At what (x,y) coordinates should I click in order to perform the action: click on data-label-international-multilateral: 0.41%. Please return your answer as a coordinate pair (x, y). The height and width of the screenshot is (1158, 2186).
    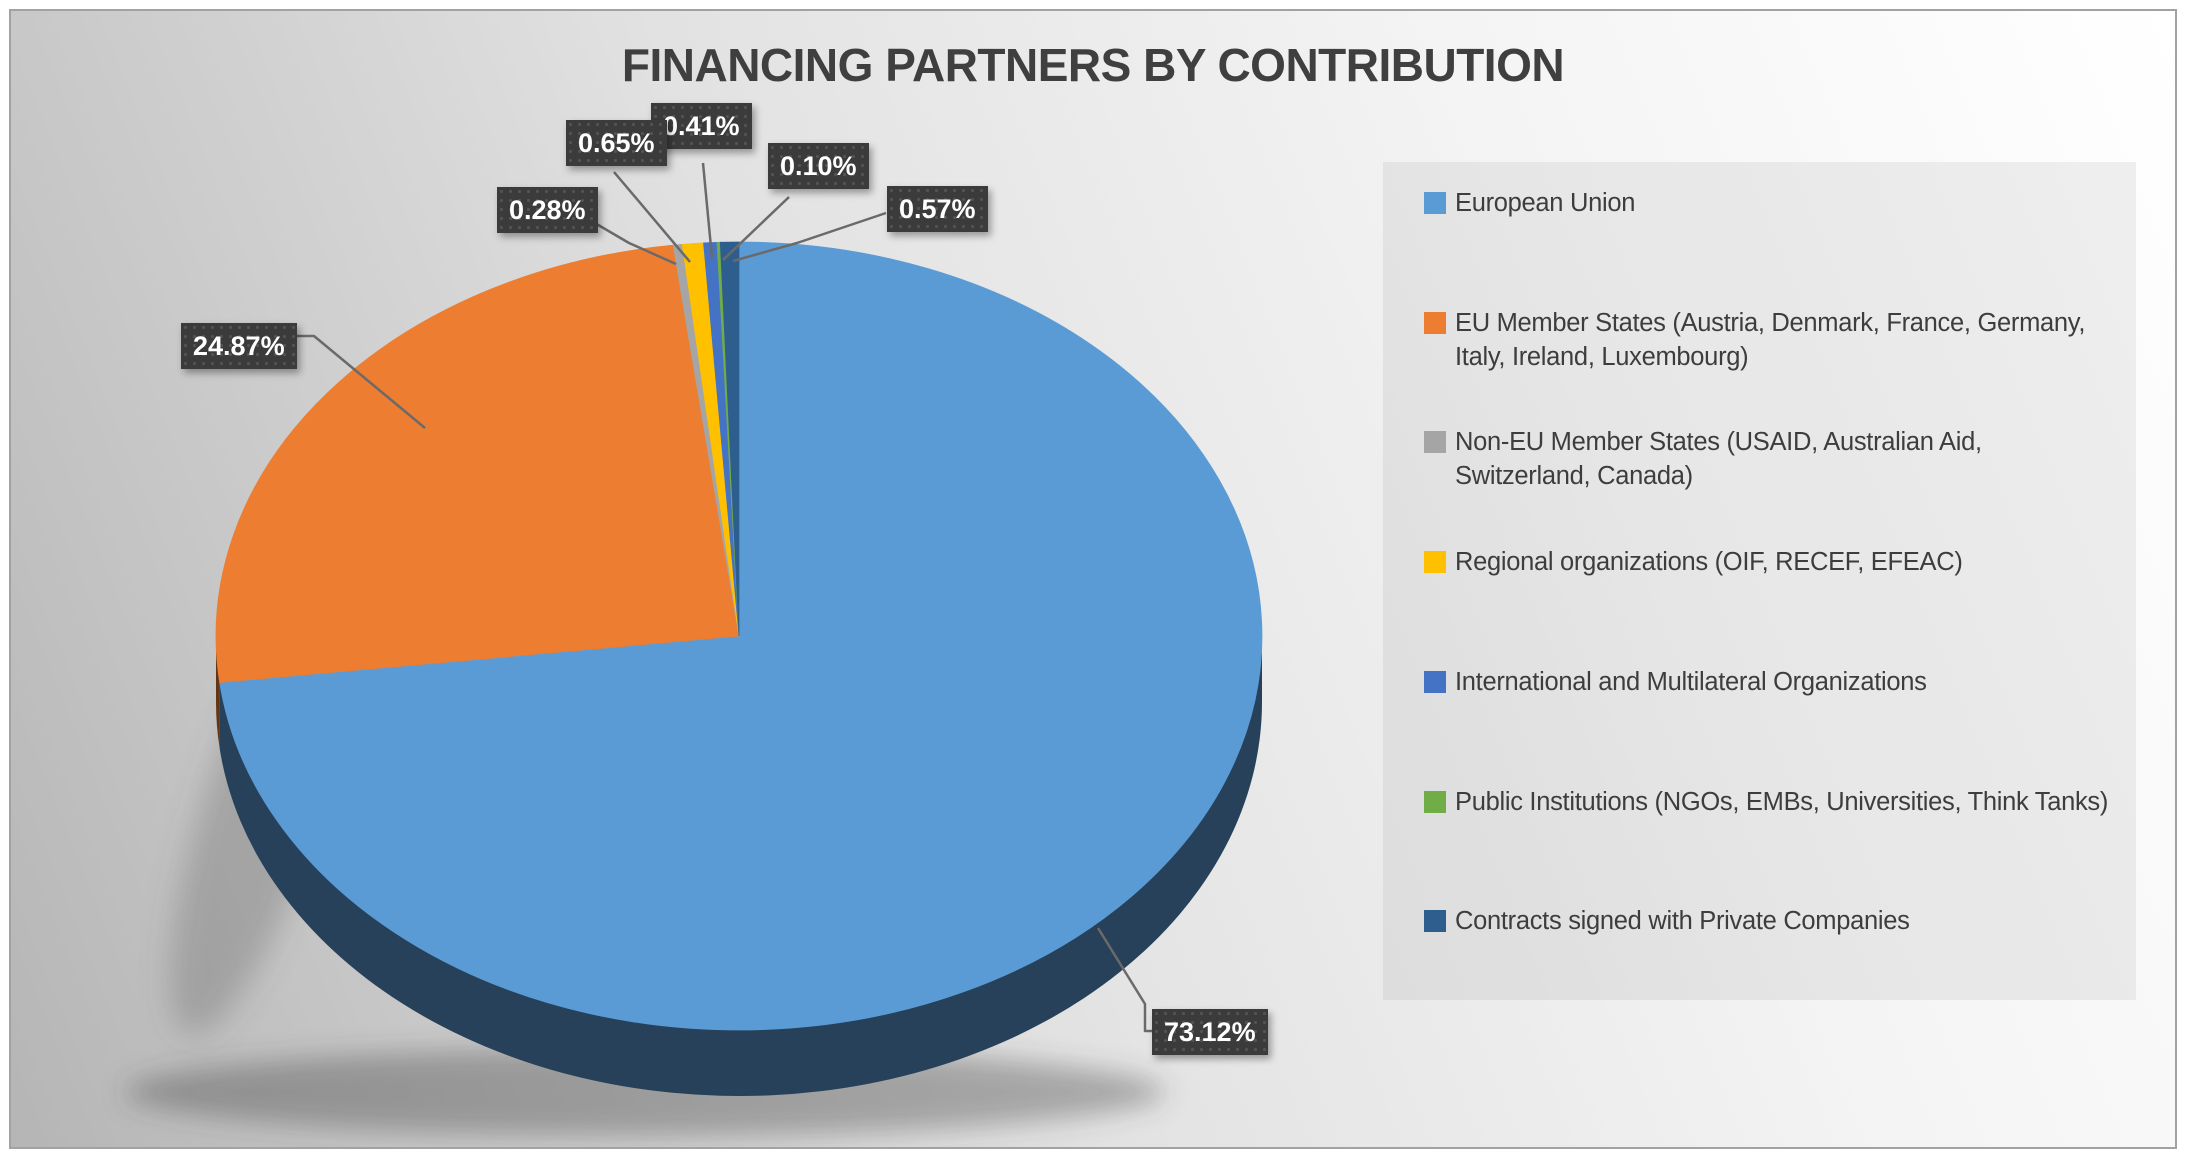
    Looking at the image, I should click on (701, 126).